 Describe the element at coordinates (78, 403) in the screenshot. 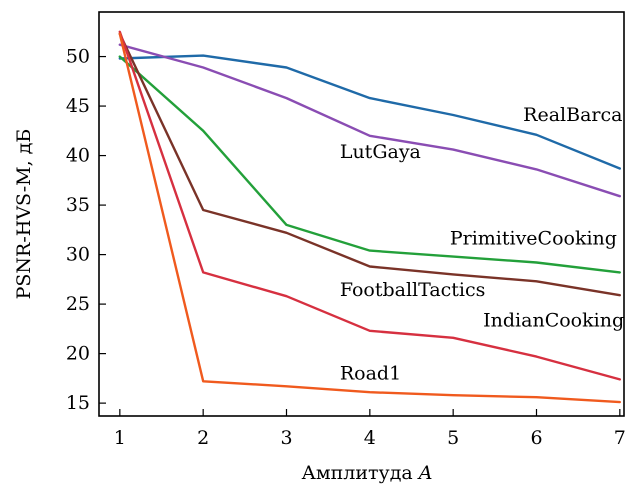

I see `y-tick-label: 15` at that location.